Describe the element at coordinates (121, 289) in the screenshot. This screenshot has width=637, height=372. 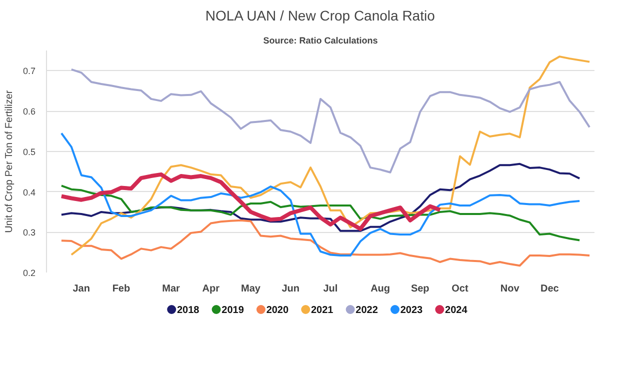
I see `x-tick-label: Feb` at that location.